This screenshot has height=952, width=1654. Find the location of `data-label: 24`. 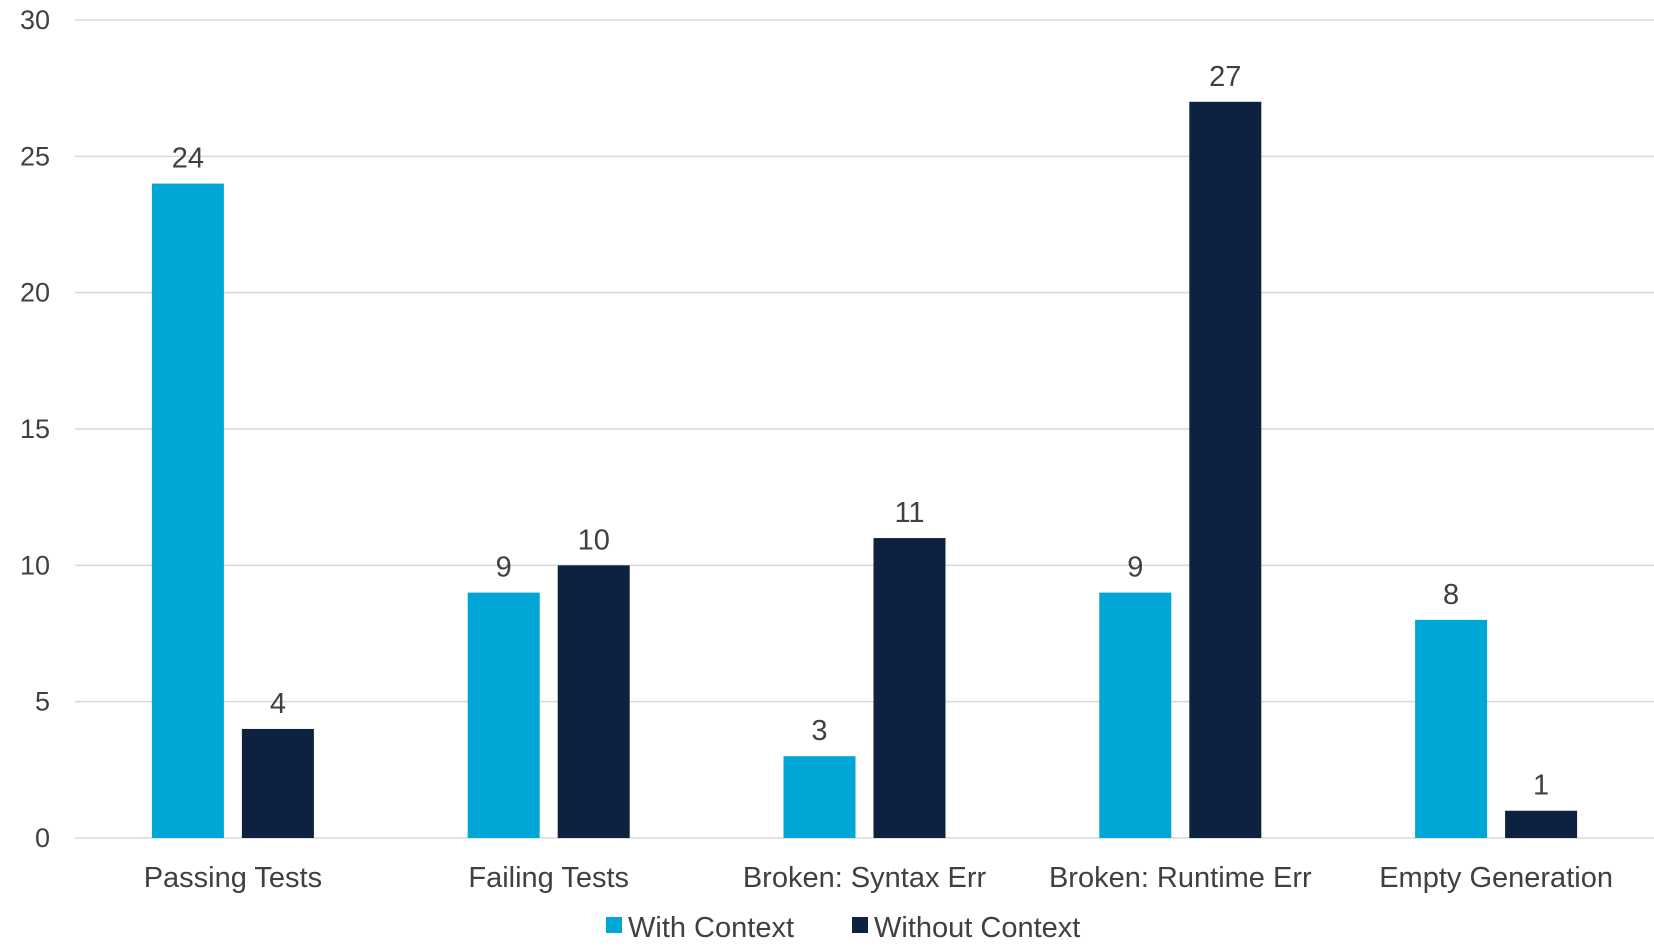

data-label: 24 is located at coordinates (188, 159).